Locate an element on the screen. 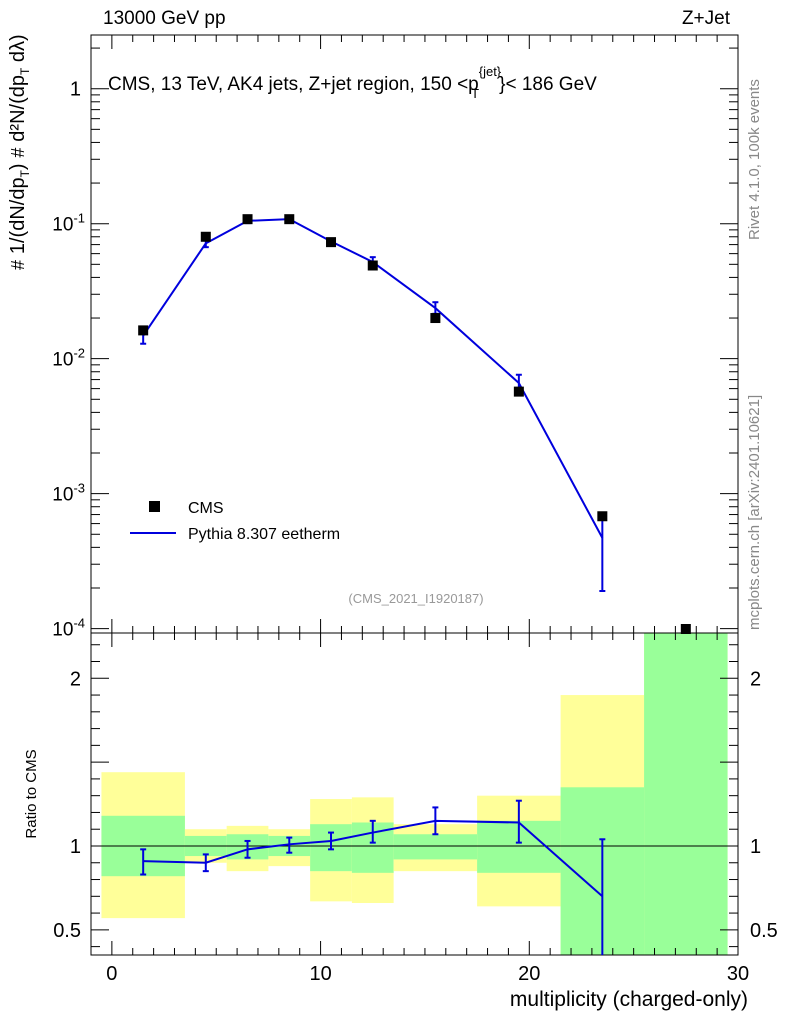 The height and width of the screenshot is (1024, 786). ratio-y-tick-label-right: 1 is located at coordinates (755, 847).